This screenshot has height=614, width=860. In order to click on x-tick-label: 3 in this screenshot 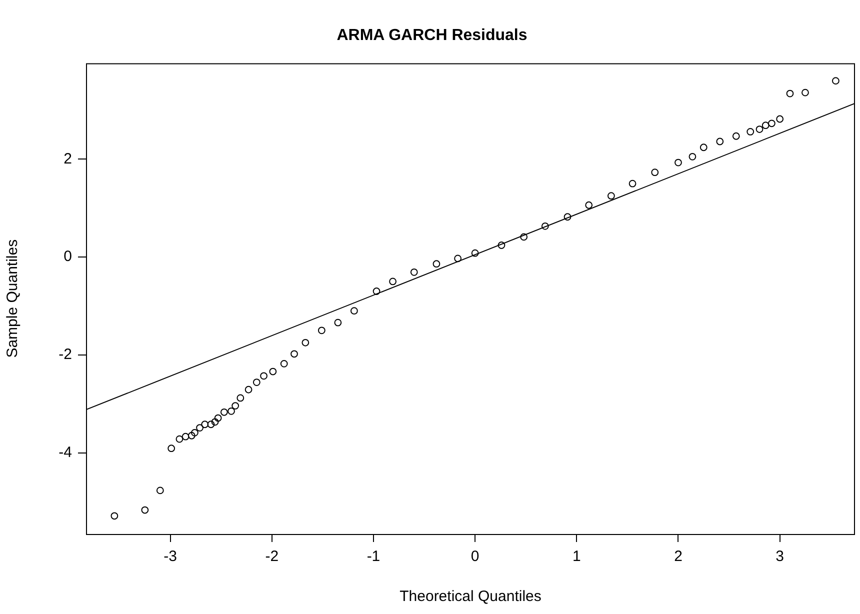, I will do `click(780, 557)`.